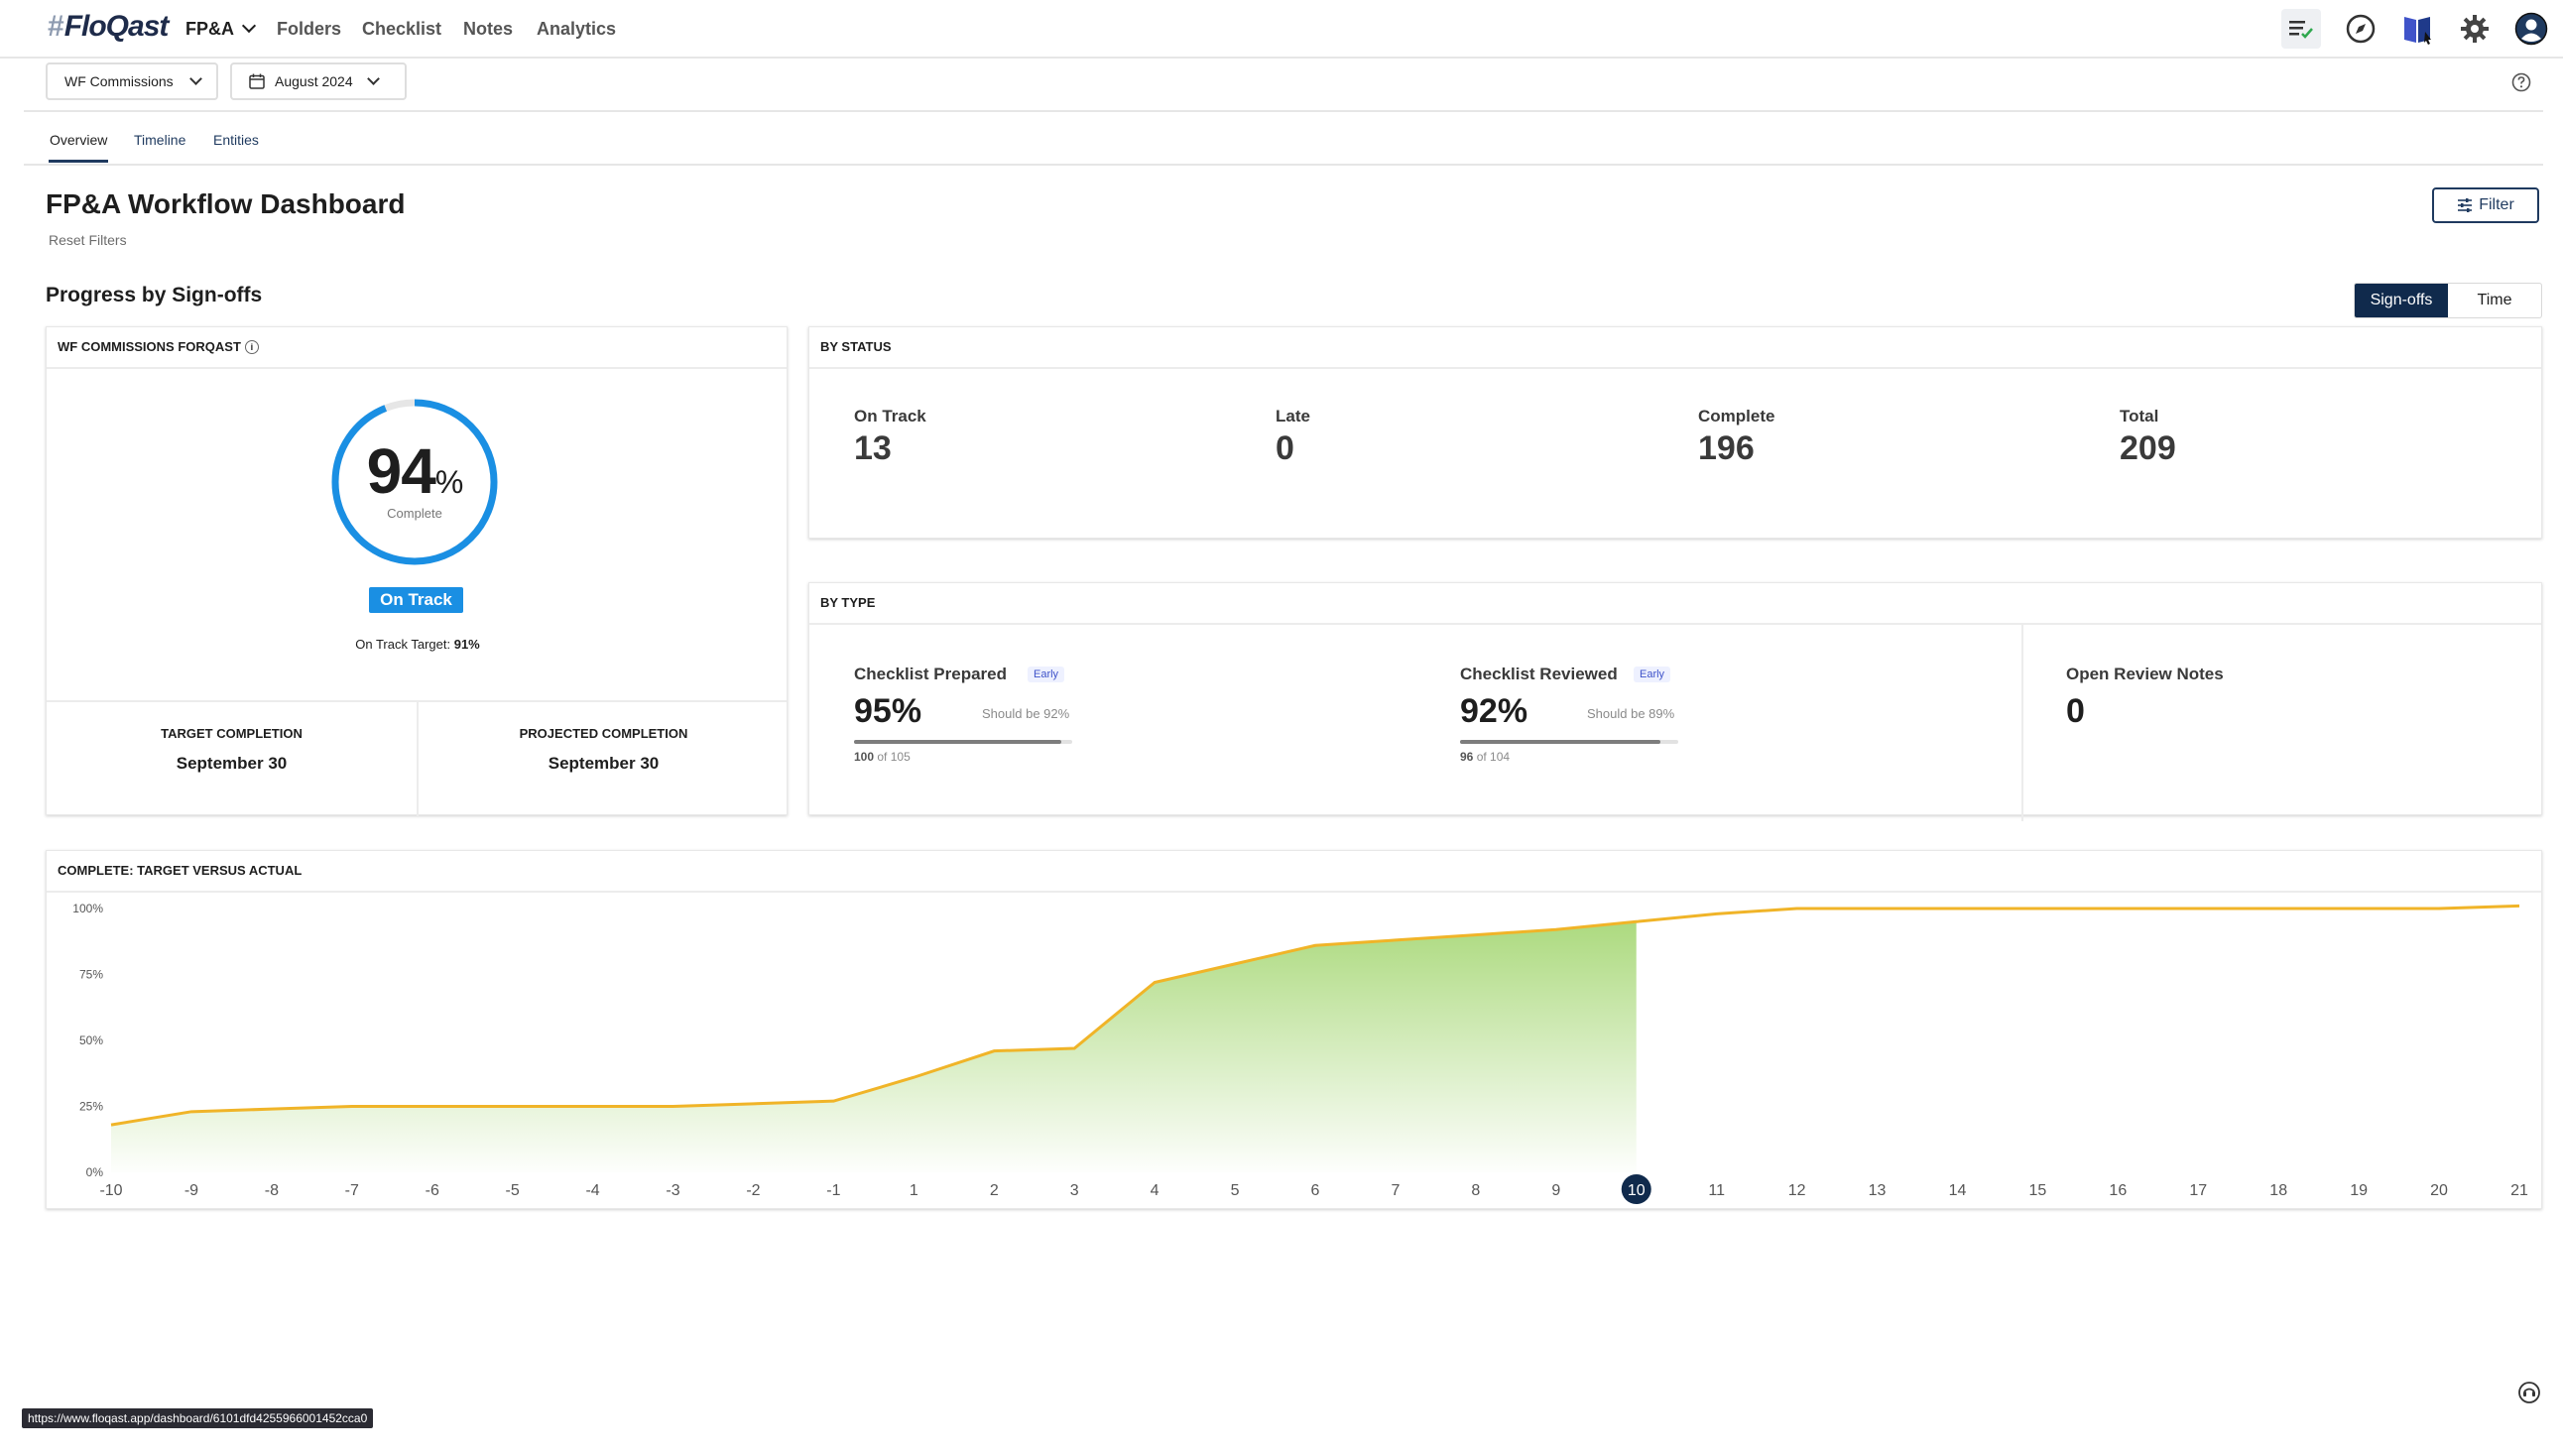 Image resolution: width=2563 pixels, height=1456 pixels. Describe the element at coordinates (2118, 1190) in the screenshot. I see `x-tick-label: 16` at that location.